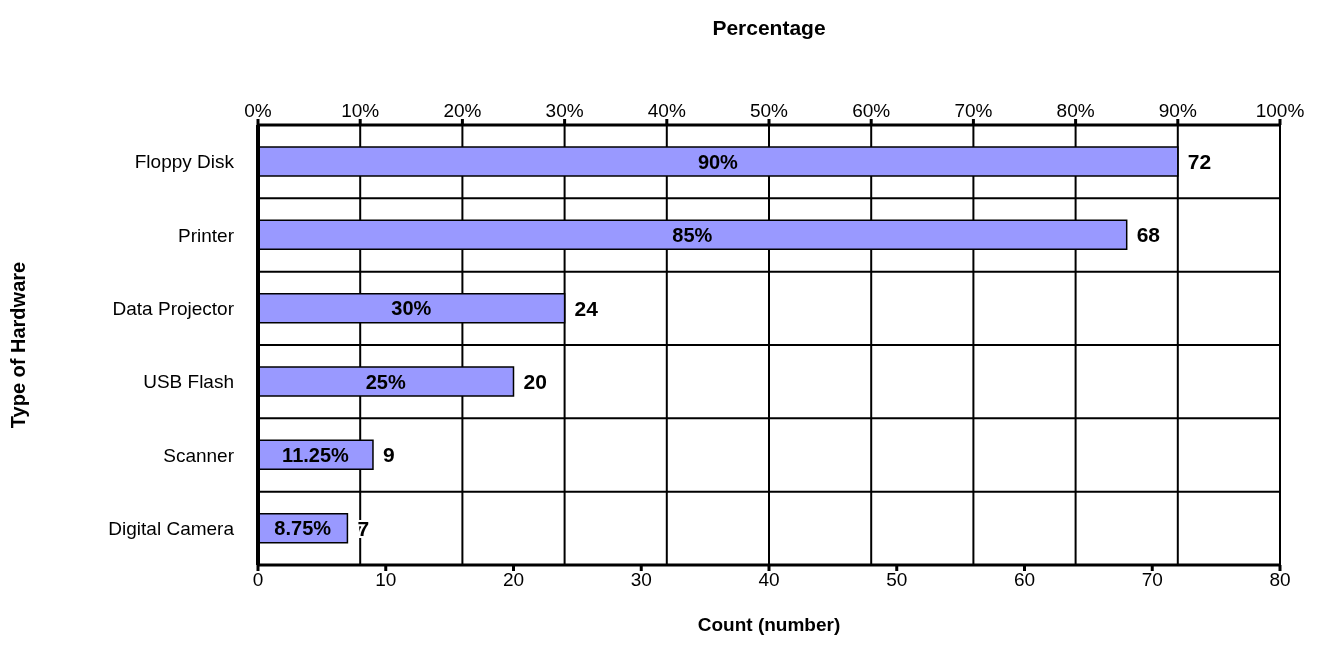 The width and height of the screenshot is (1318, 649). Describe the element at coordinates (769, 27) in the screenshot. I see `x2-axis-title: Percentage` at that location.